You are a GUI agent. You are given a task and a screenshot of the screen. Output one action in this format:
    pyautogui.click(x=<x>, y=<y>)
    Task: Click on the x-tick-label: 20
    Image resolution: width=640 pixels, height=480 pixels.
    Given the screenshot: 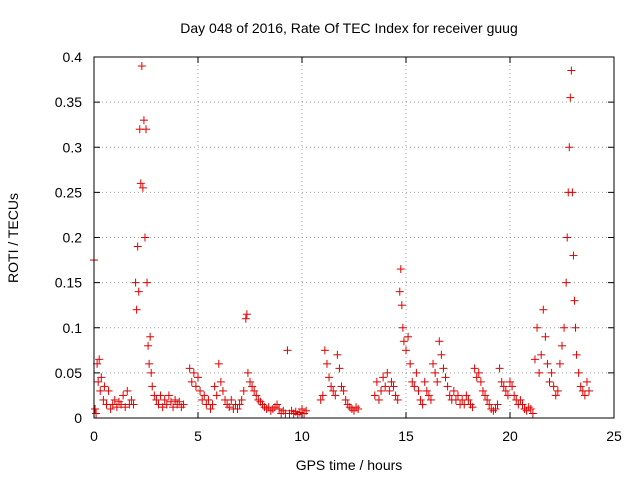 What is the action you would take?
    pyautogui.click(x=510, y=436)
    